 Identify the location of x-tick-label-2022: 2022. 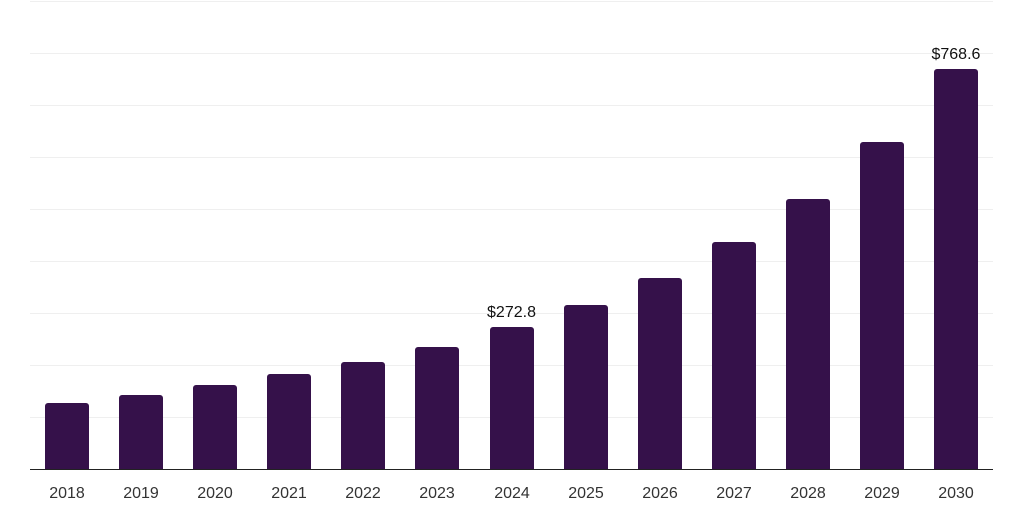
(363, 493).